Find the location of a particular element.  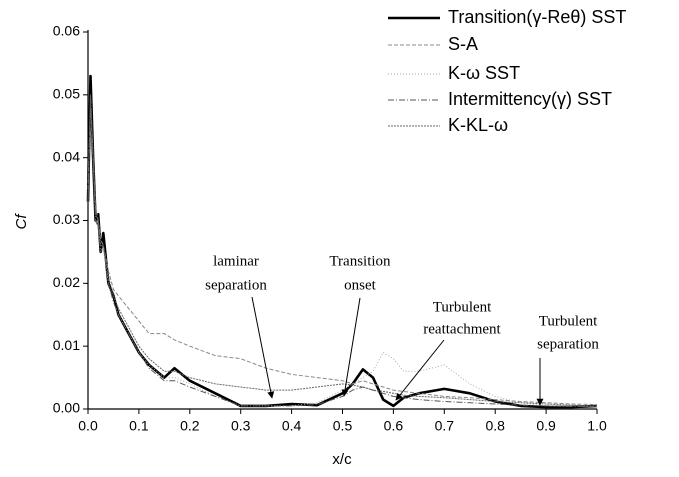

y-tick-label: 0.00 is located at coordinates (66, 408).